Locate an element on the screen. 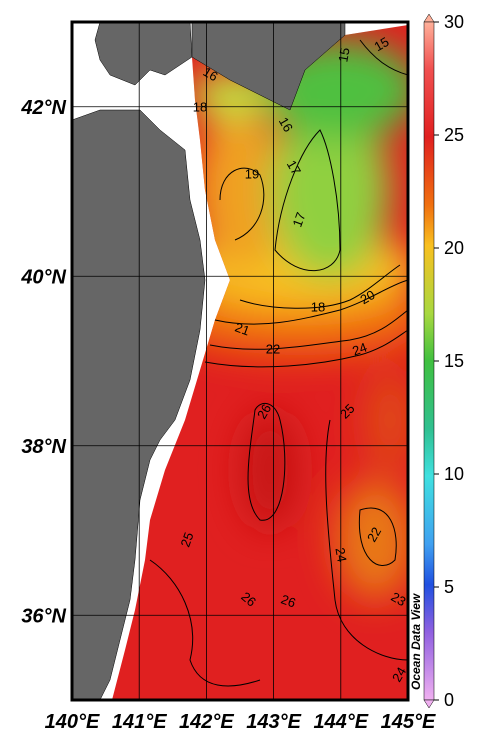  land-hokkaido is located at coordinates (268, 66).